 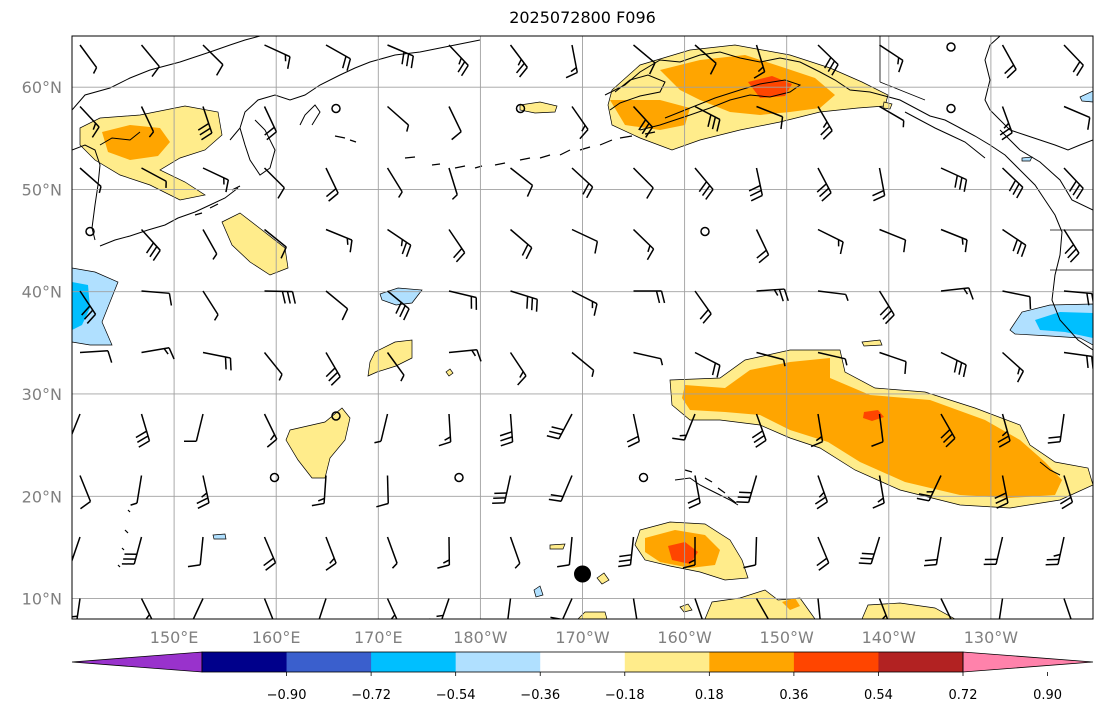 What do you see at coordinates (287, 695) in the screenshot?
I see `colorbar-tick-label: −0.90` at bounding box center [287, 695].